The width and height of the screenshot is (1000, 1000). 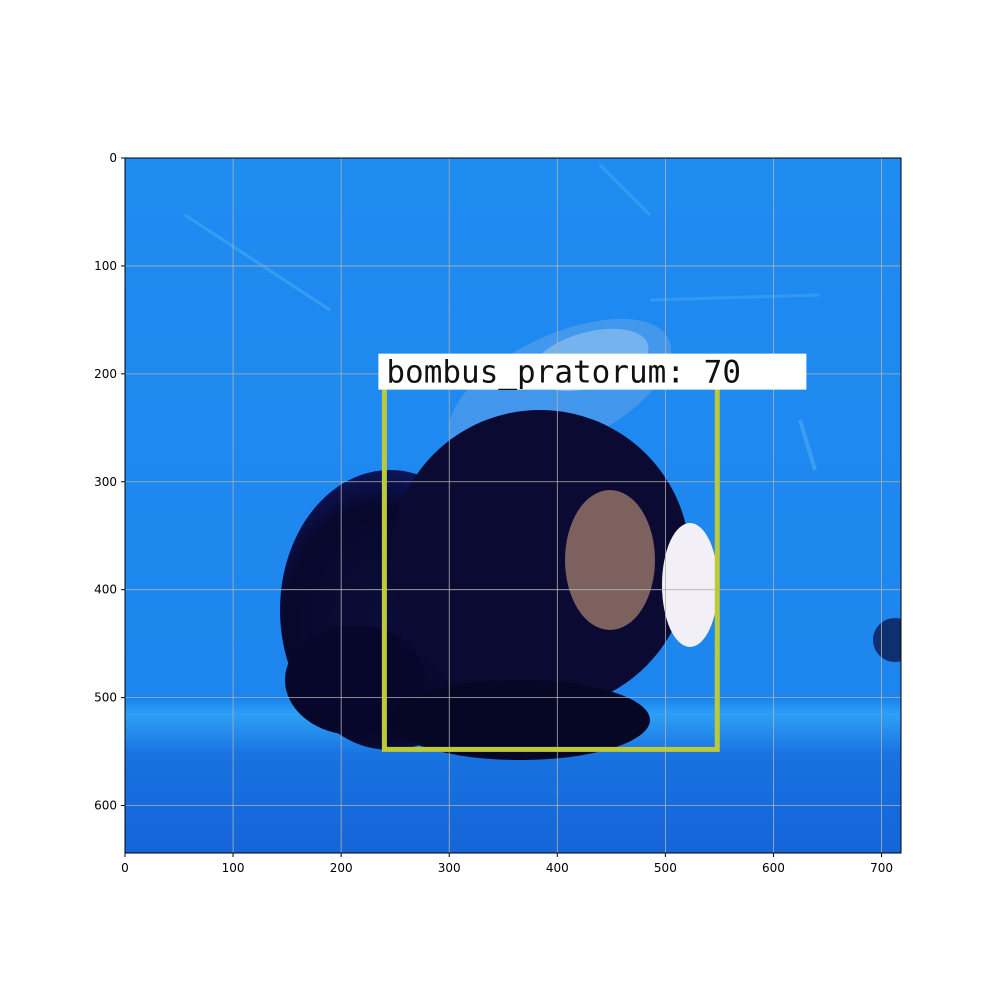 I want to click on bee-shadow-right, so click(x=887, y=640).